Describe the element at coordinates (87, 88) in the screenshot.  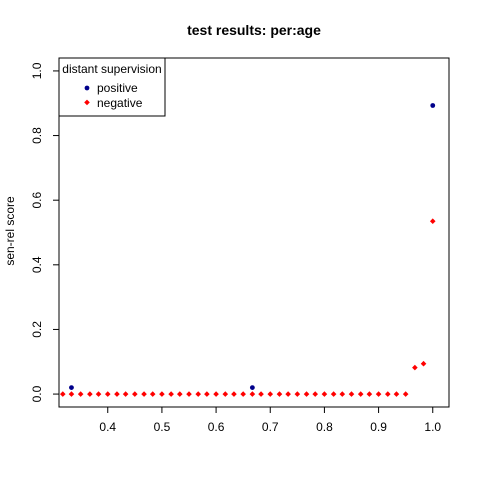
I see `legend-marker-positive` at that location.